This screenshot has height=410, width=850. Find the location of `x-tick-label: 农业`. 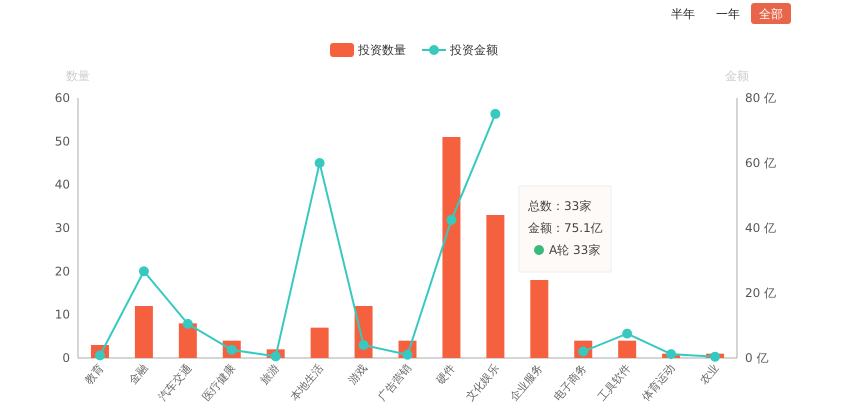

x-tick-label: 农业 is located at coordinates (709, 374).